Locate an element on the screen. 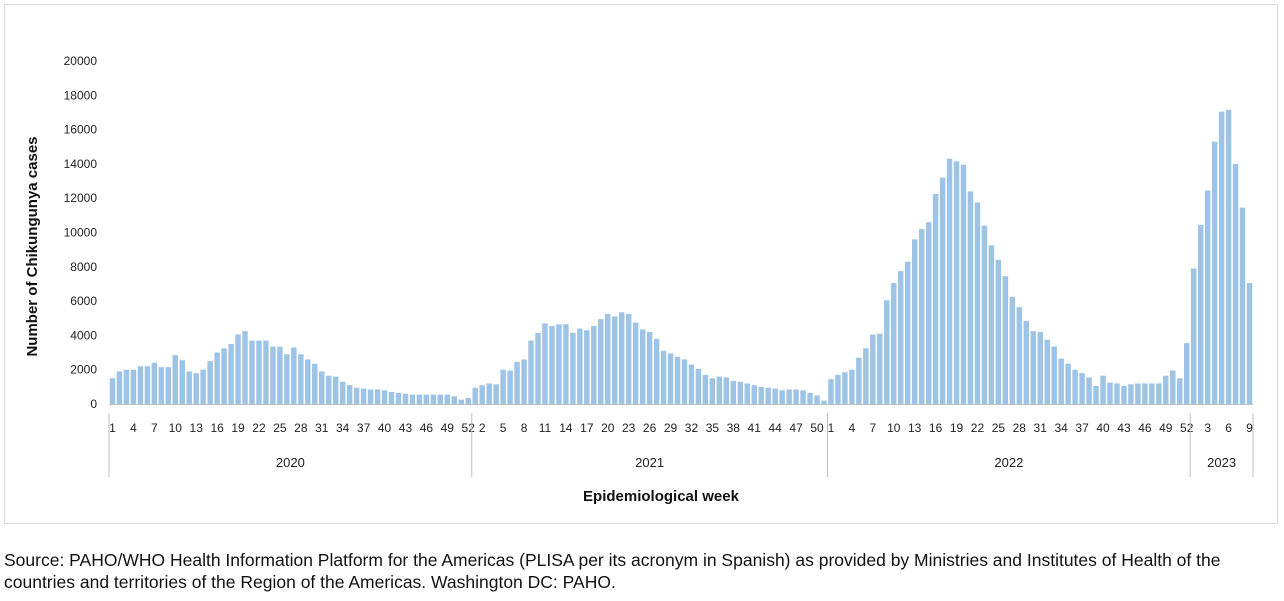  y-tick-label: 12000 is located at coordinates (81, 198).